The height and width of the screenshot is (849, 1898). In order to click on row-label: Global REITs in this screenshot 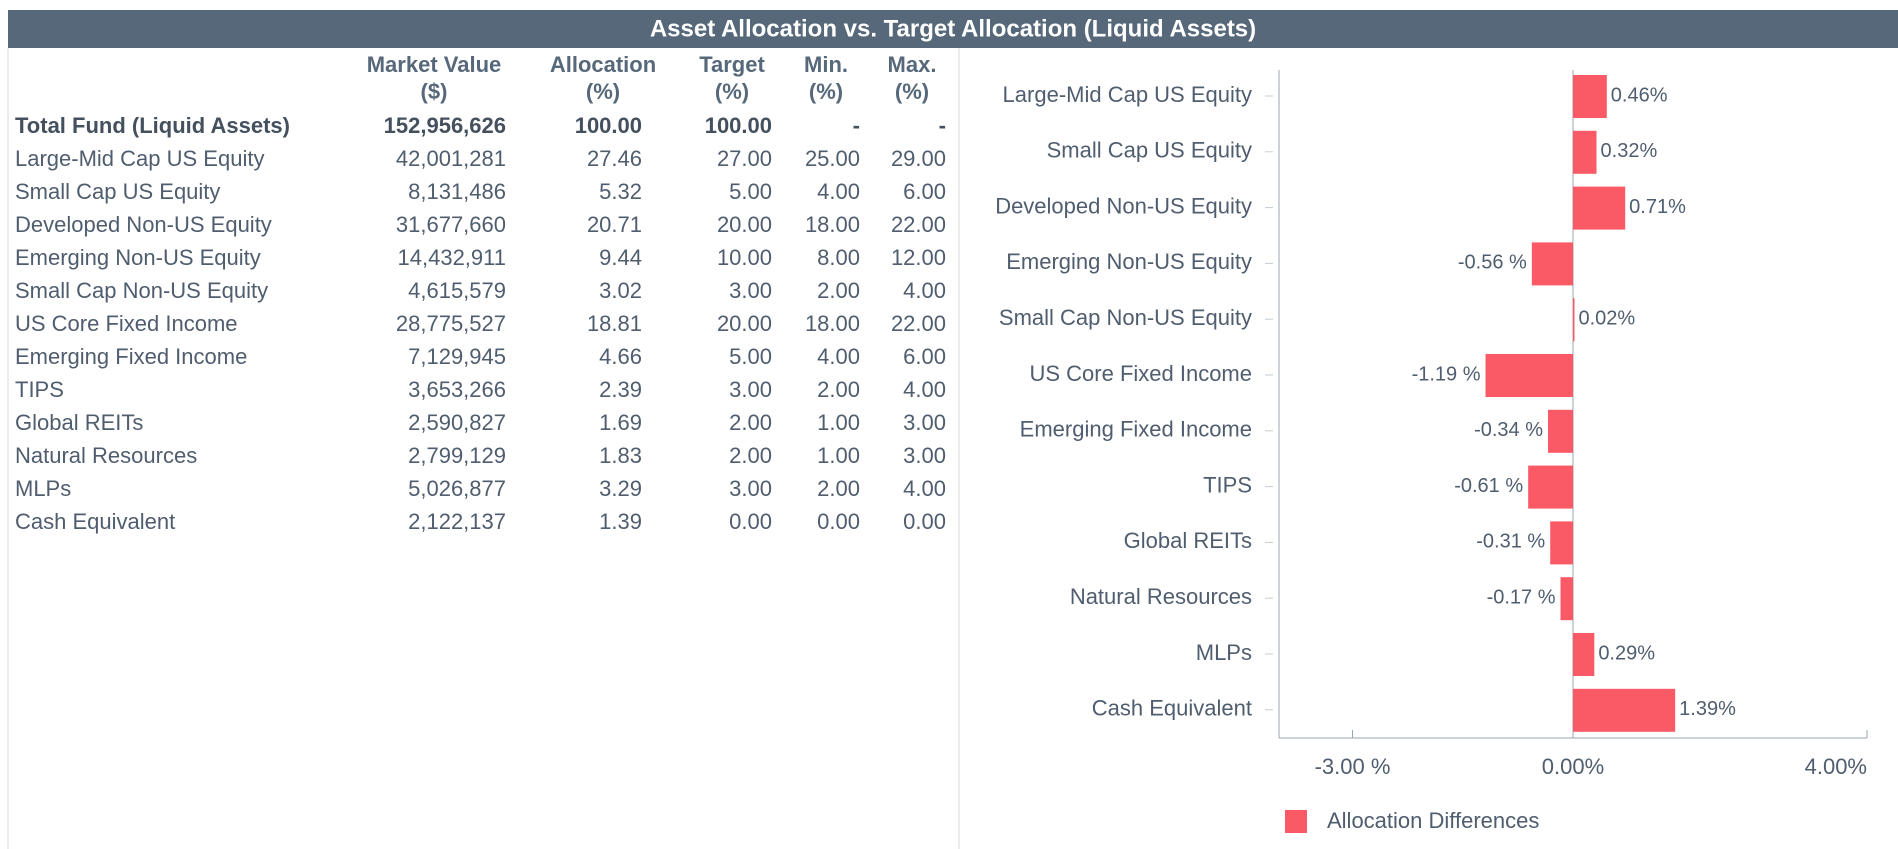, I will do `click(79, 422)`.